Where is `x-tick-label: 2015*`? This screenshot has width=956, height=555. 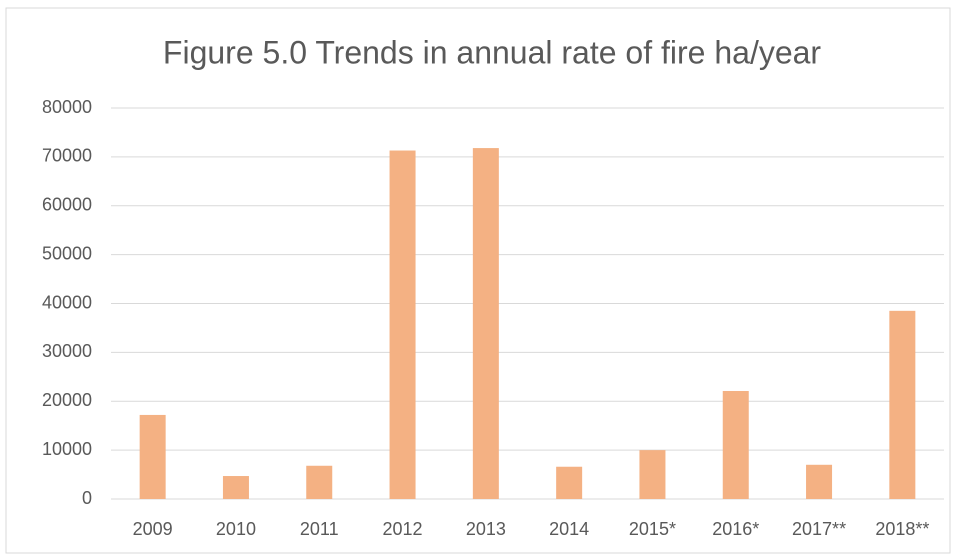 x-tick-label: 2015* is located at coordinates (652, 529).